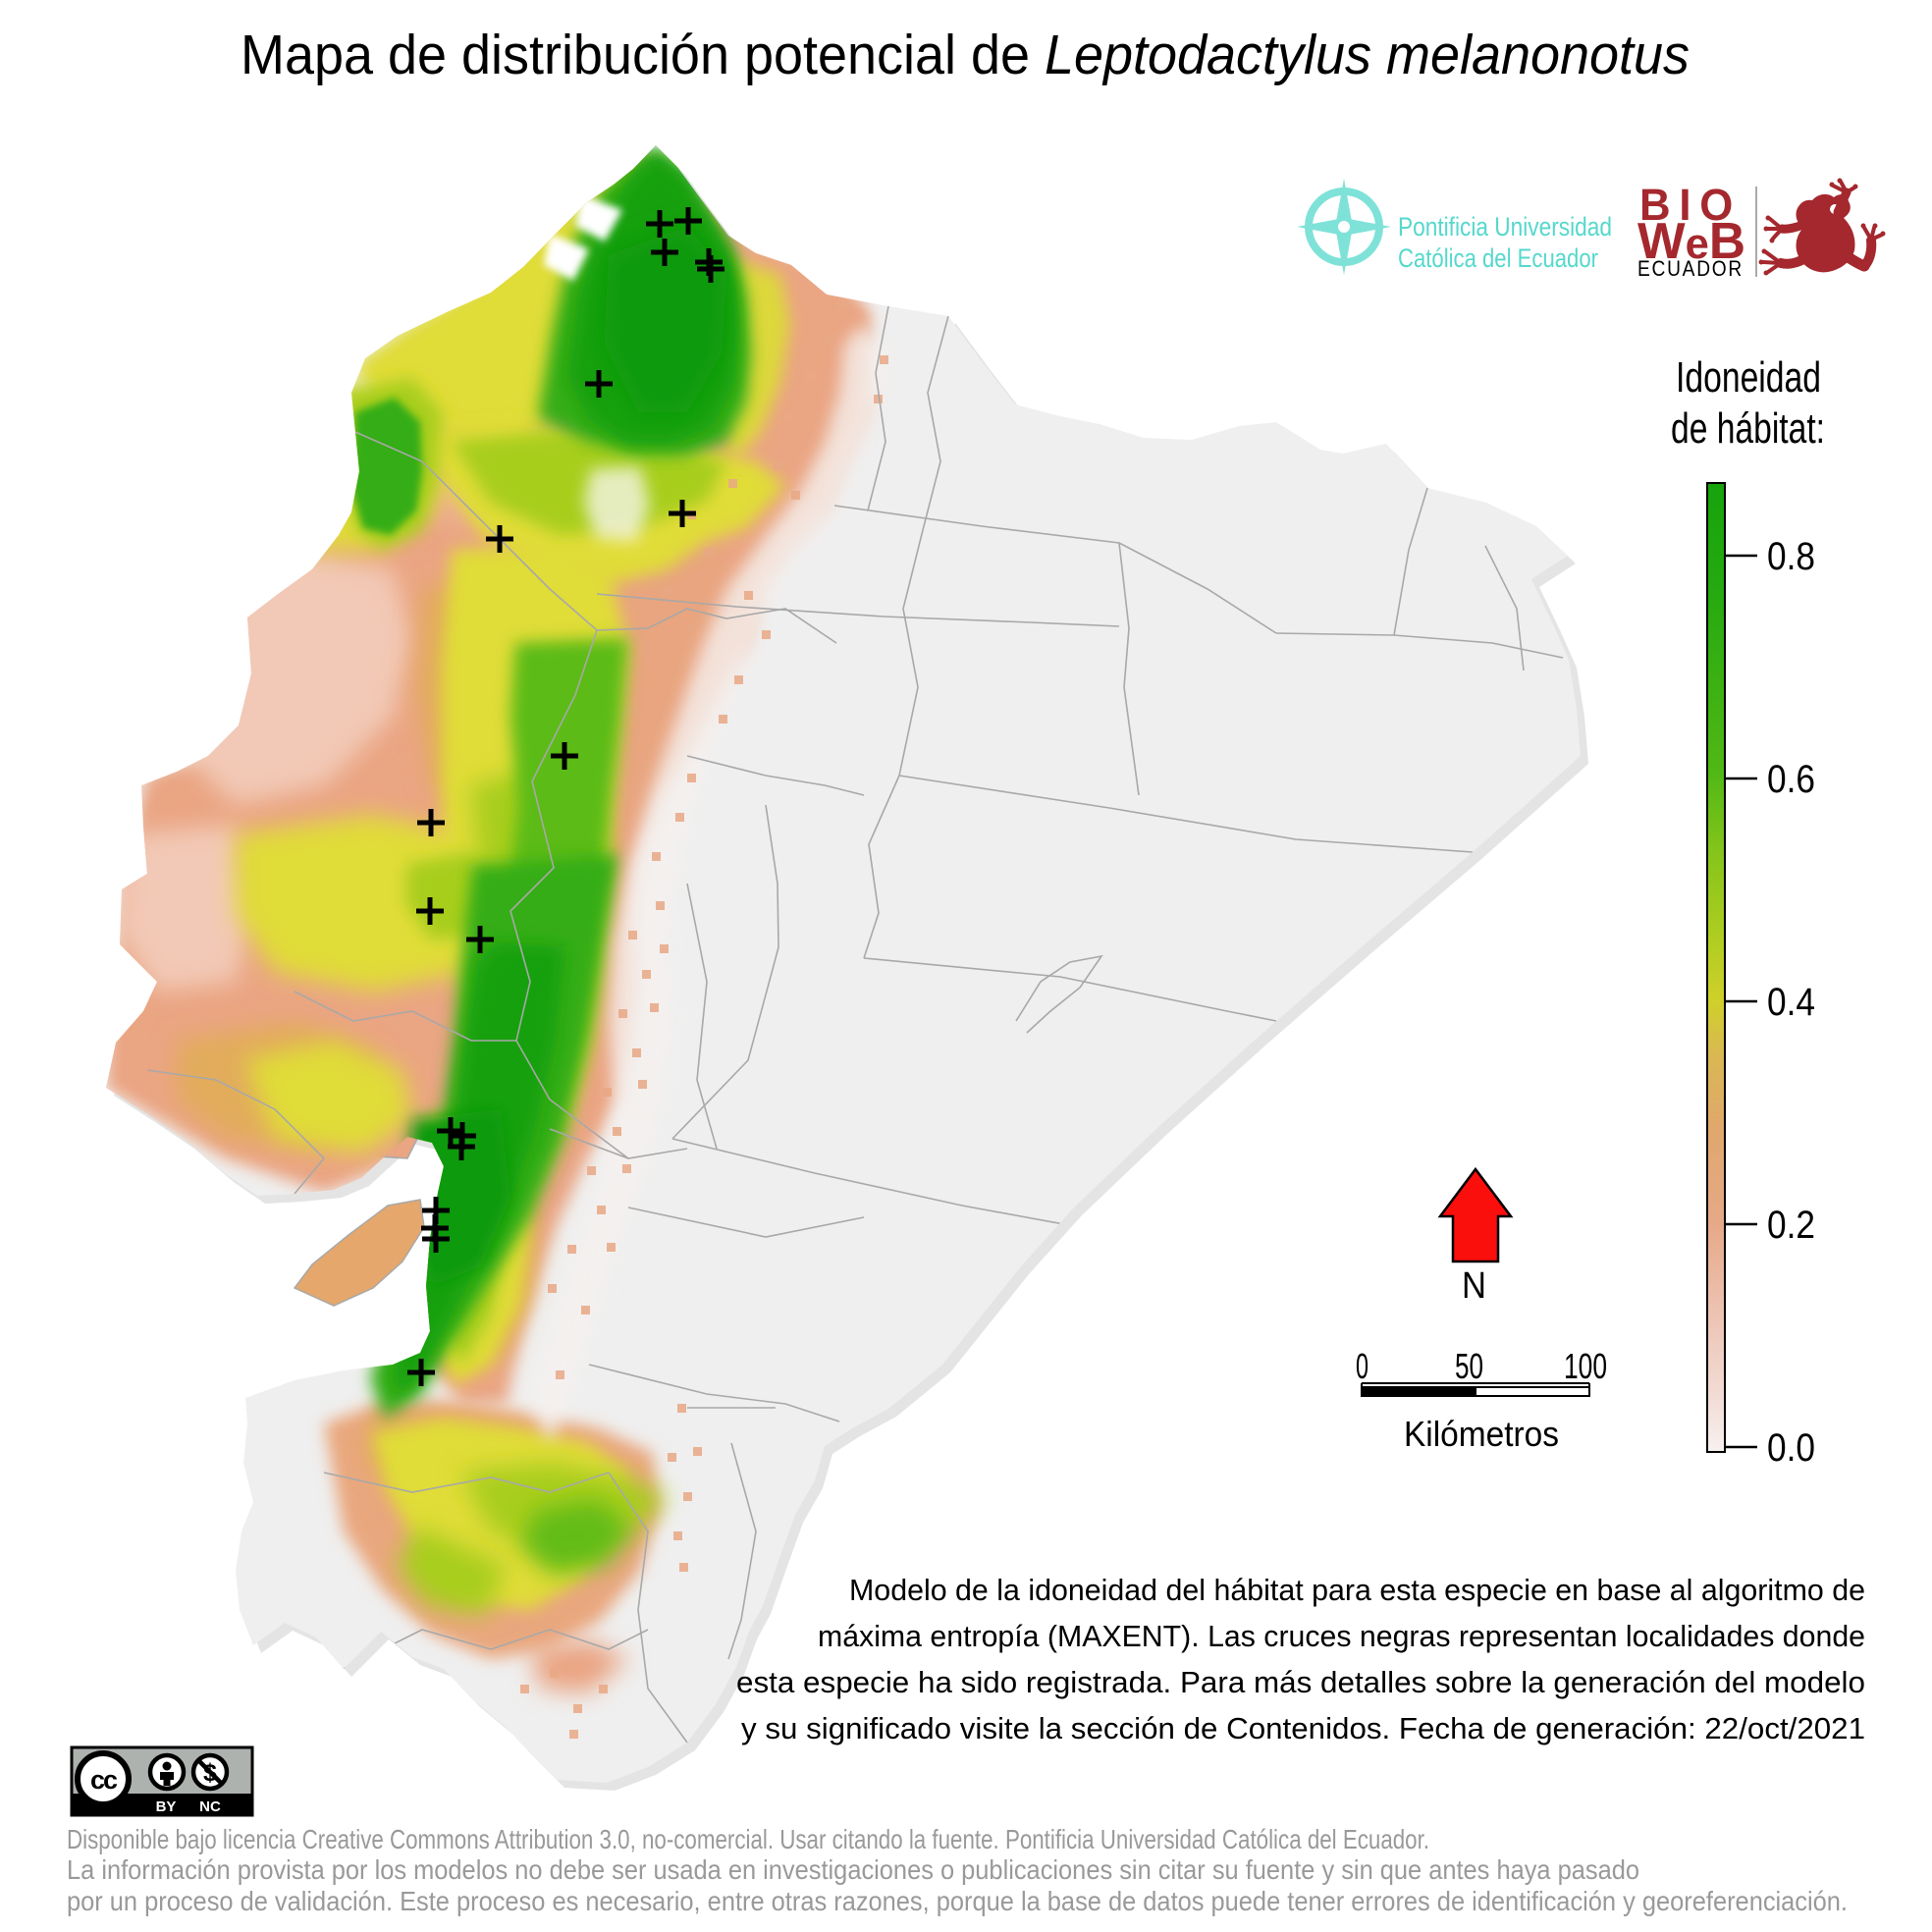 The width and height of the screenshot is (1932, 1932). I want to click on svg-text: 0.2, so click(1791, 1225).